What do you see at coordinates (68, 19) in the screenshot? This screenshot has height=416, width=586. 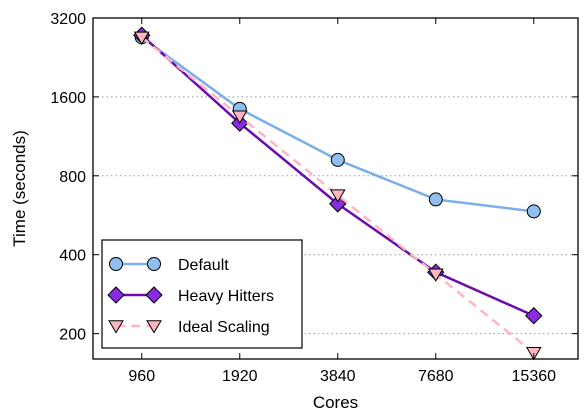 I see `y-tick-label: 3200` at bounding box center [68, 19].